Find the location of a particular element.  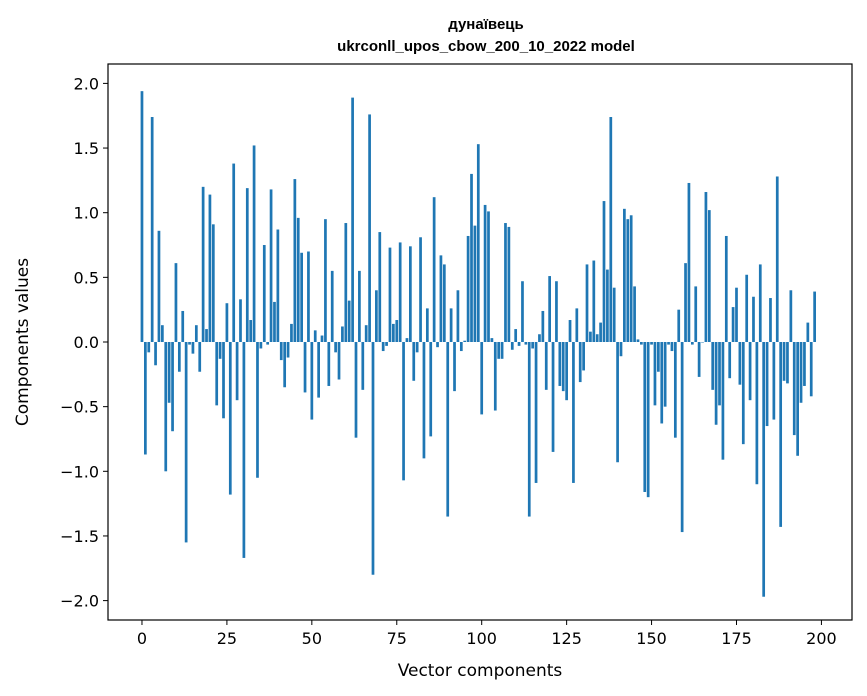

y-tick-label: −1.5 is located at coordinates (79, 536).